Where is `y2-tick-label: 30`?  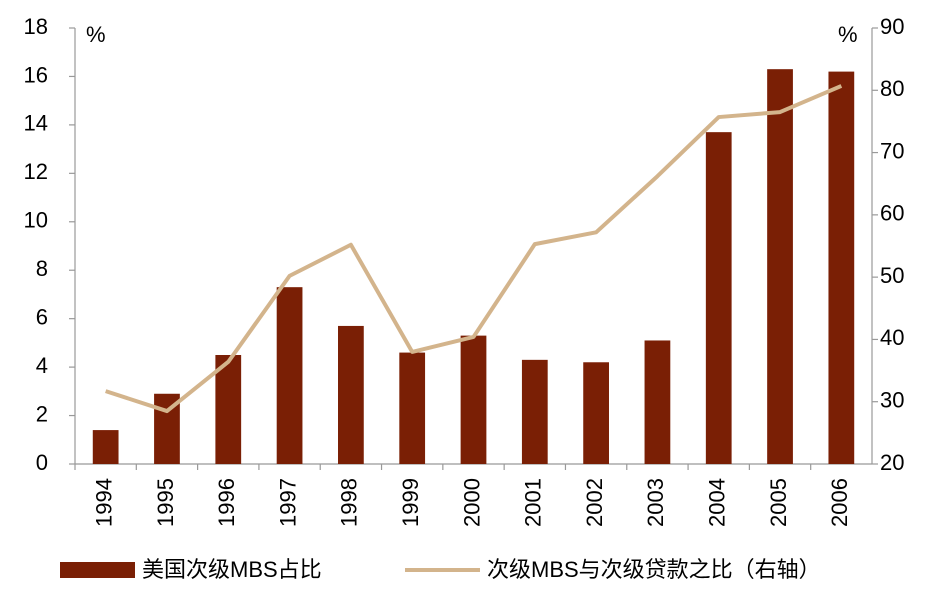
y2-tick-label: 30 is located at coordinates (892, 400).